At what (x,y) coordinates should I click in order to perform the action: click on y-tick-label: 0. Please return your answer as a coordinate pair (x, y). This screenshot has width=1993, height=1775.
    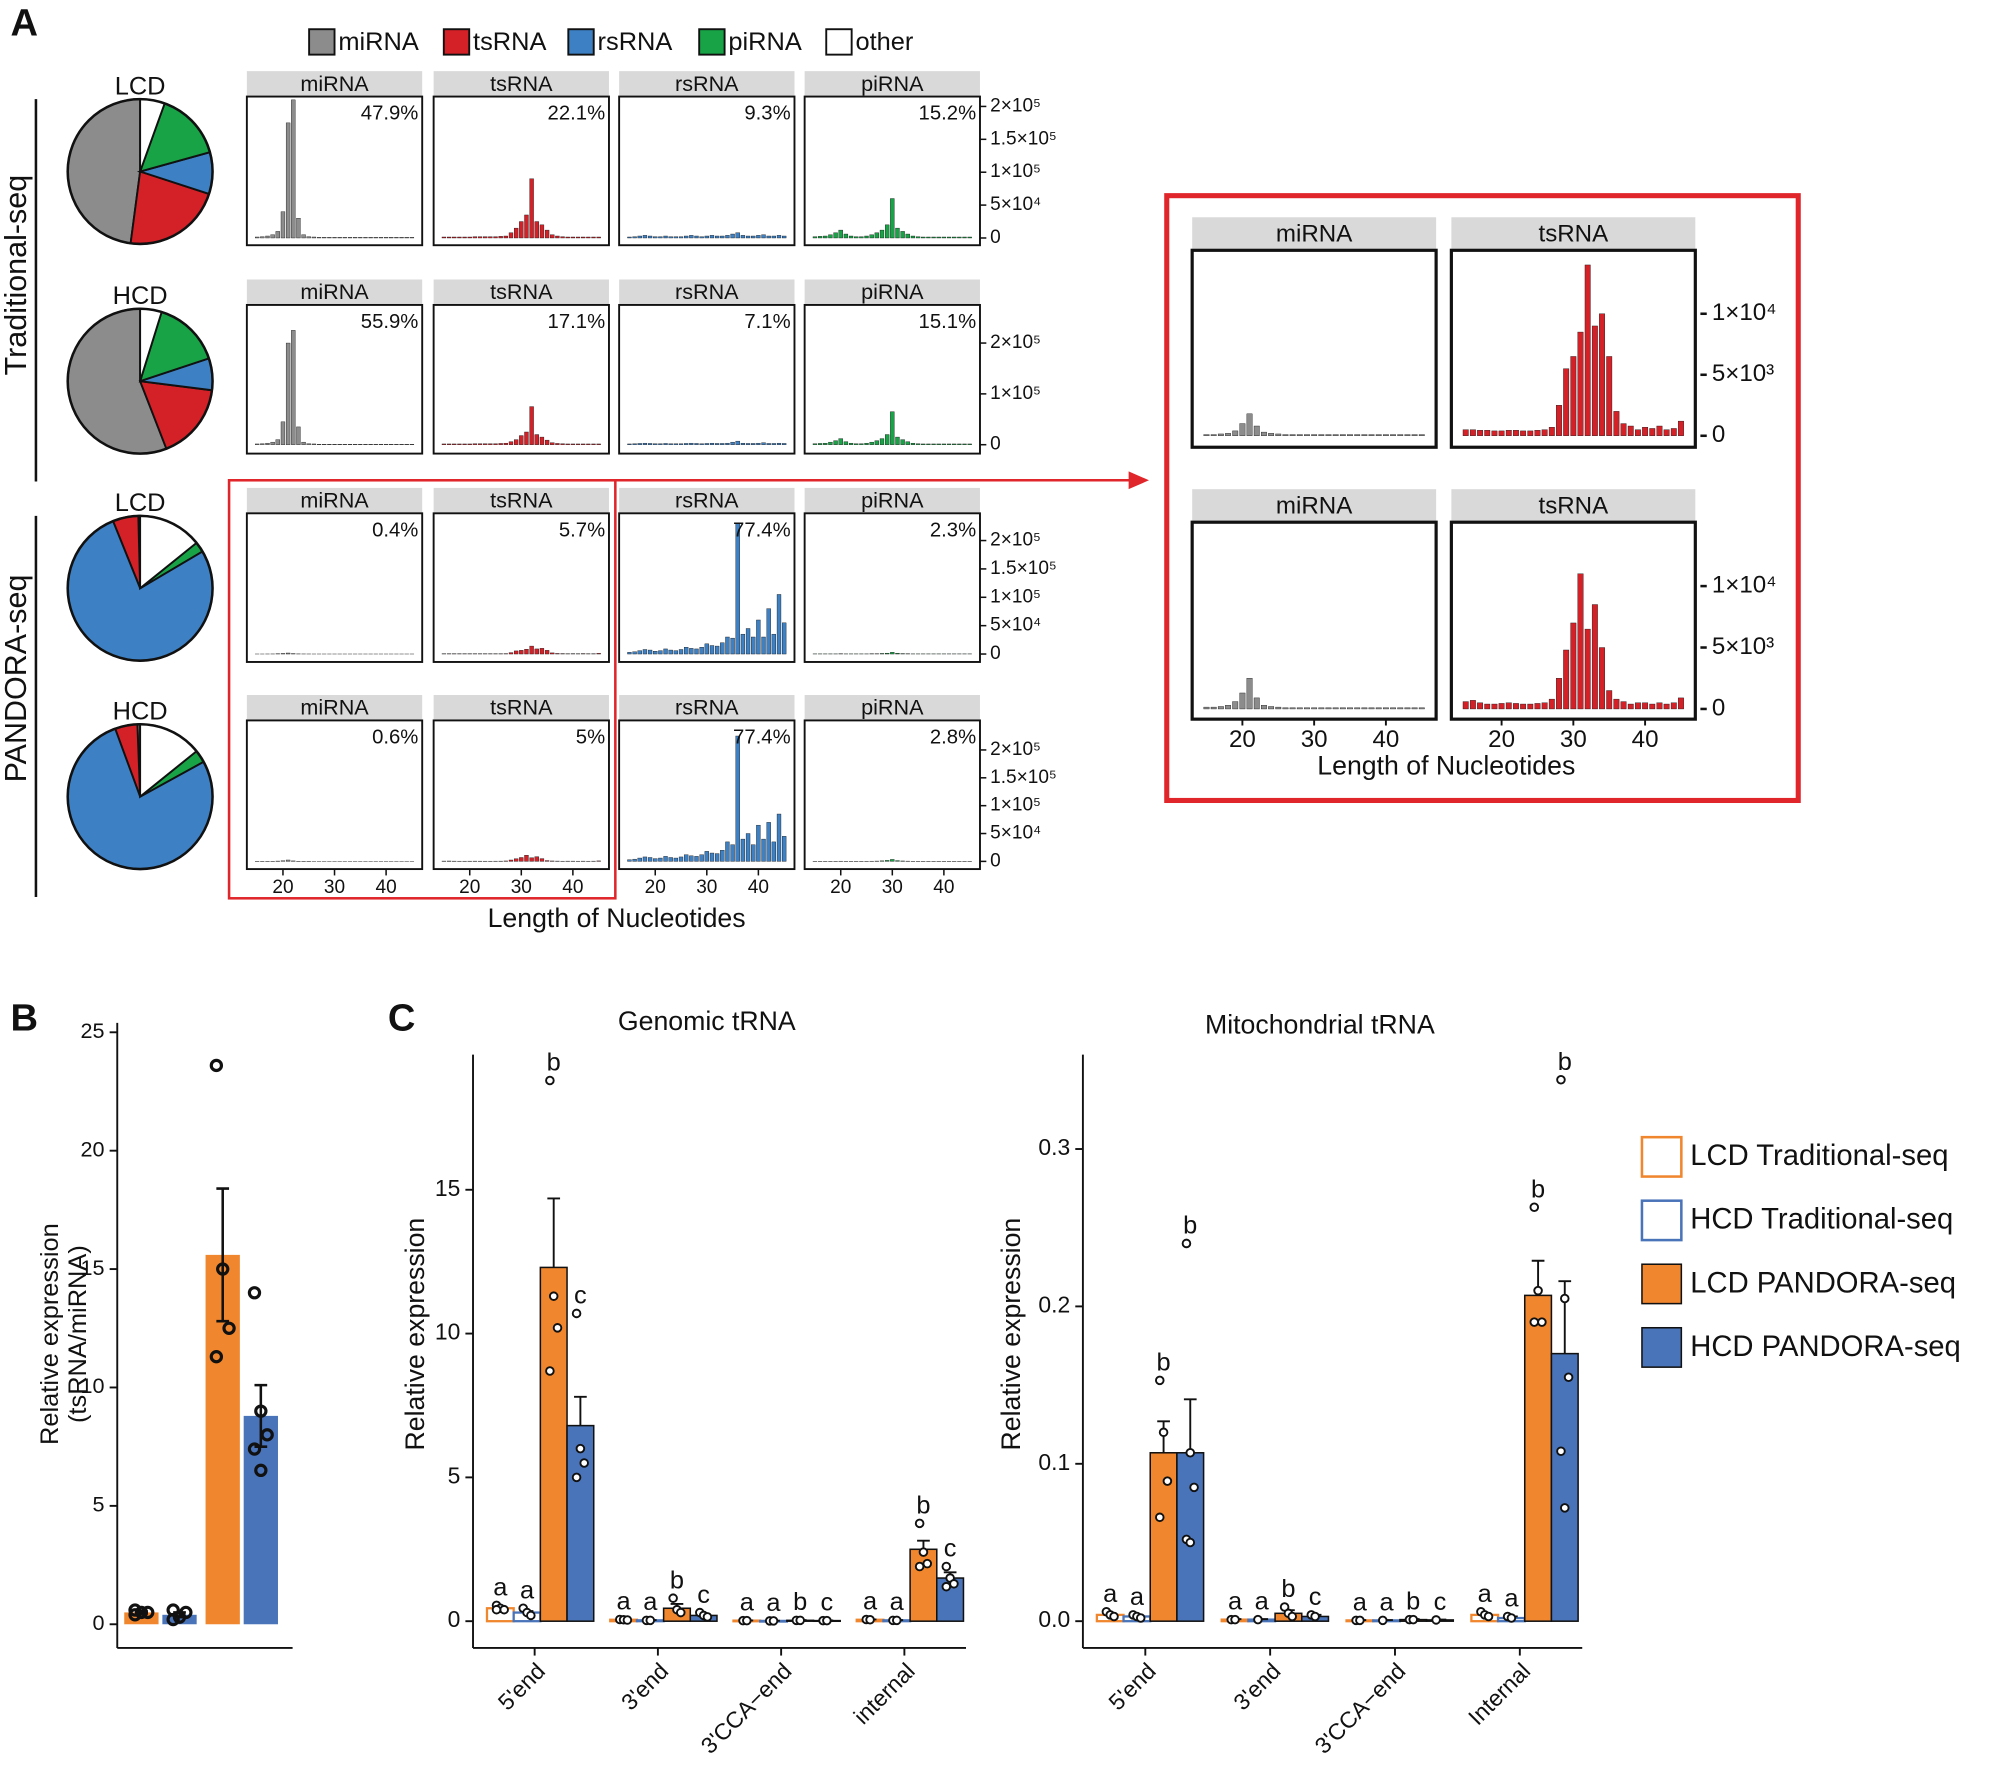
    Looking at the image, I should click on (995, 444).